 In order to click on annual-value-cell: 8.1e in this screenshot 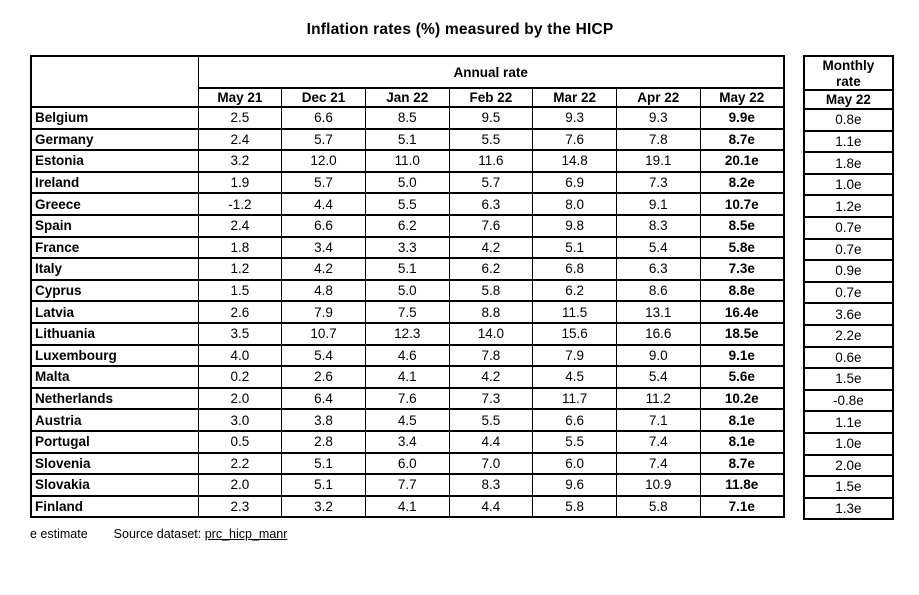, I will do `click(742, 441)`.